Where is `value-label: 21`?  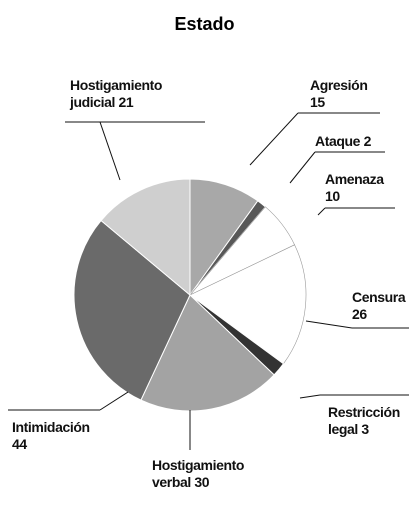
value-label: 21 is located at coordinates (126, 102).